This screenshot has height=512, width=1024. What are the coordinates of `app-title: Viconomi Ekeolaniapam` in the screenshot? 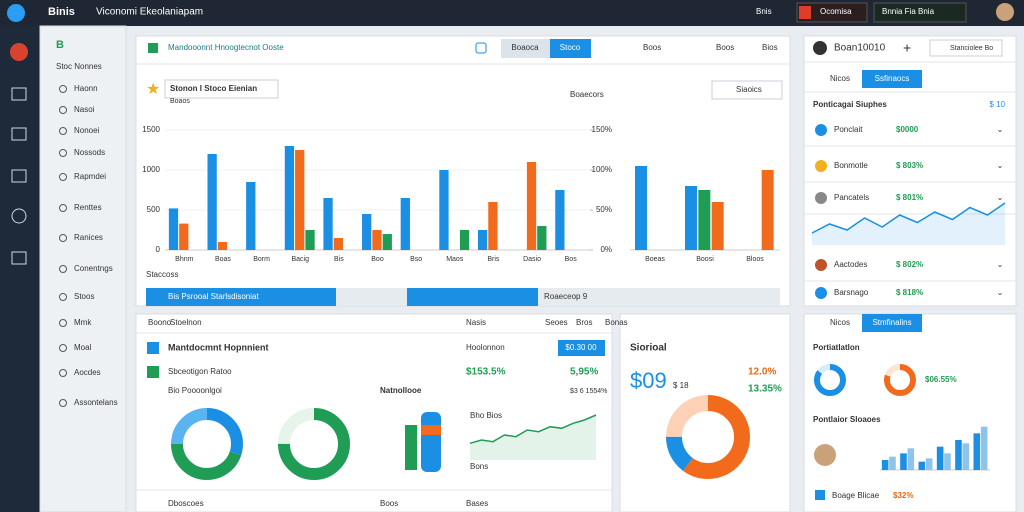 It's located at (149, 12).